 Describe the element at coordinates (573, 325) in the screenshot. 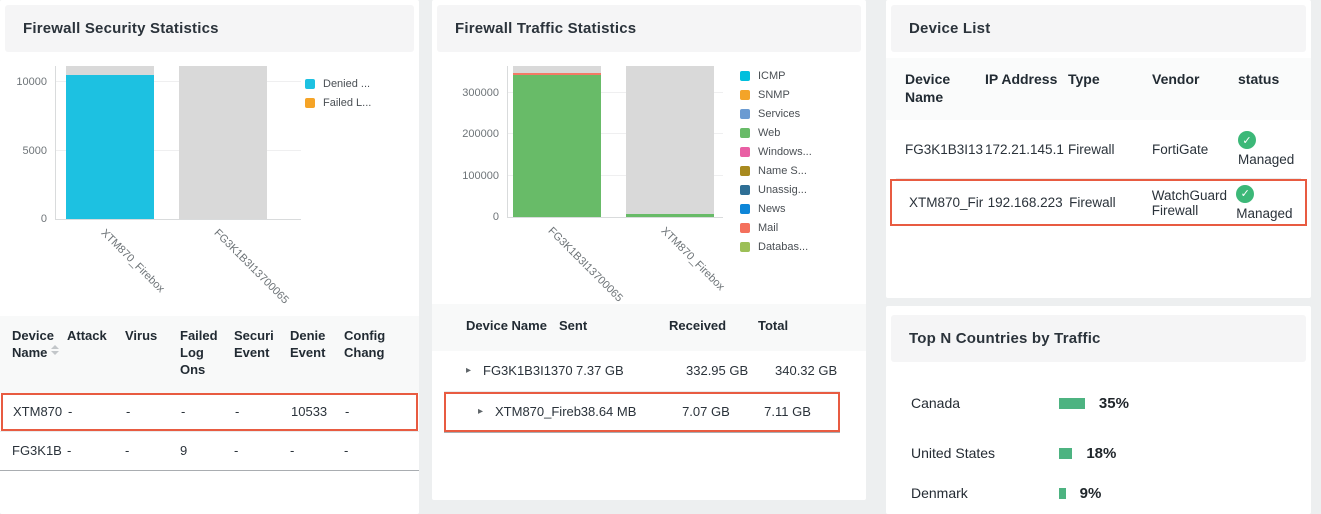

I see `column-header: Sent` at that location.